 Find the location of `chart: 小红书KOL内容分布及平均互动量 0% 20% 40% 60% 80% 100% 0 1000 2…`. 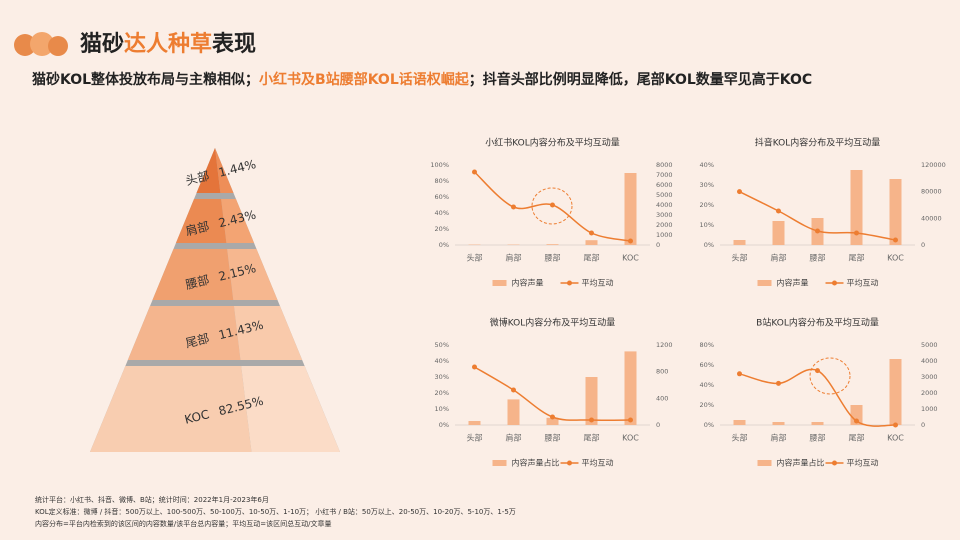

chart: 小红书KOL内容分布及平均互动量 0% 20% 40% 60% 80% 100% 0 1000 2… is located at coordinates (551, 212).